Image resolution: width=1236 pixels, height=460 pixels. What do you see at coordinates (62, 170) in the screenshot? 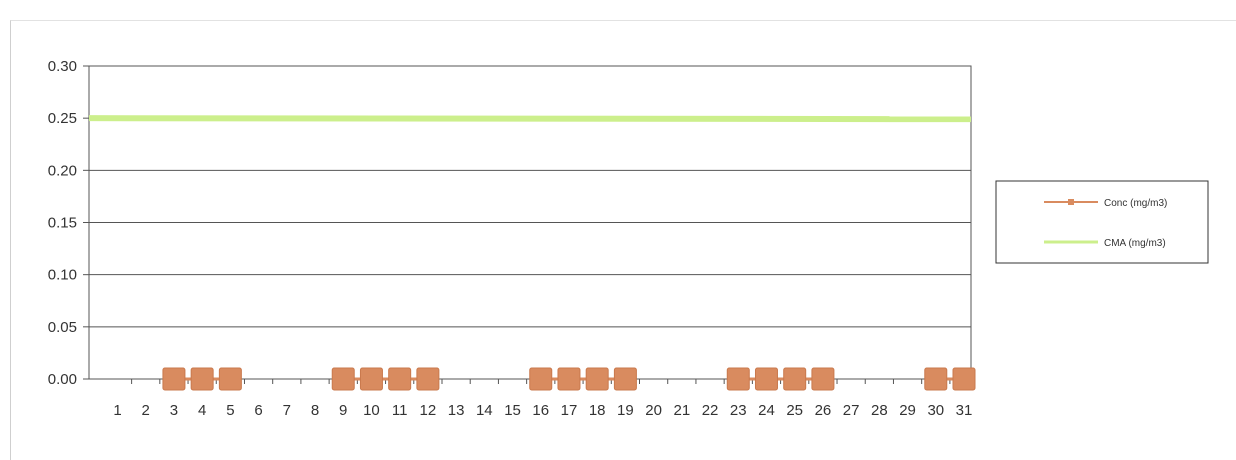
I see `y-tick-label: 0.20` at bounding box center [62, 170].